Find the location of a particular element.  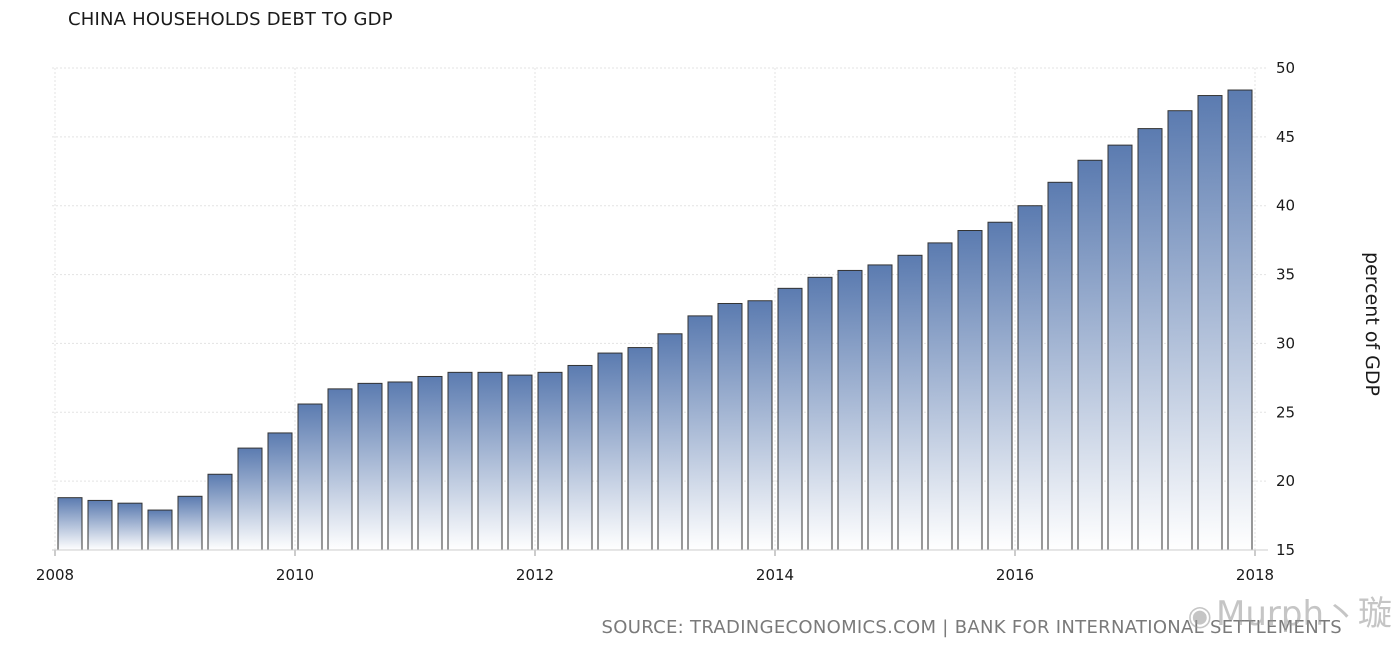

watermark: ◉ Murph丶璇 is located at coordinates (1290, 610).